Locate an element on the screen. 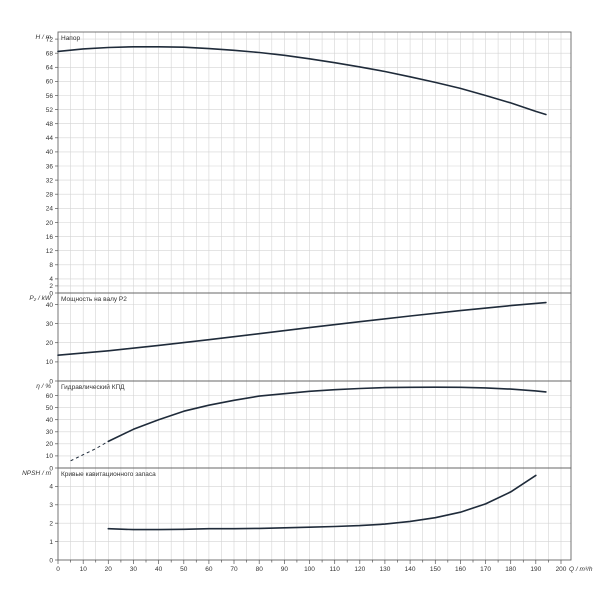  y-axis-label-power: P₂ / kW is located at coordinates (40, 298).